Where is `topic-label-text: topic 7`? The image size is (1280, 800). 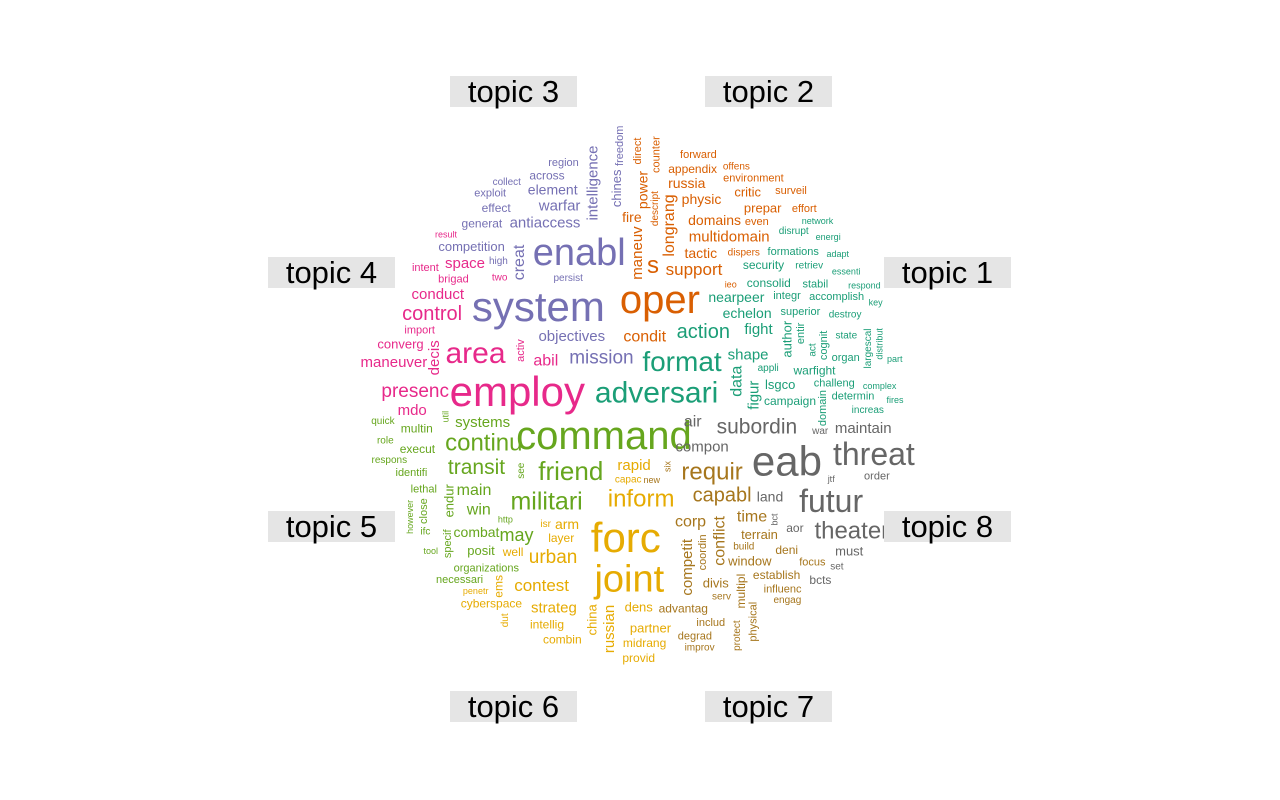
topic-label-text: topic 7 is located at coordinates (768, 706).